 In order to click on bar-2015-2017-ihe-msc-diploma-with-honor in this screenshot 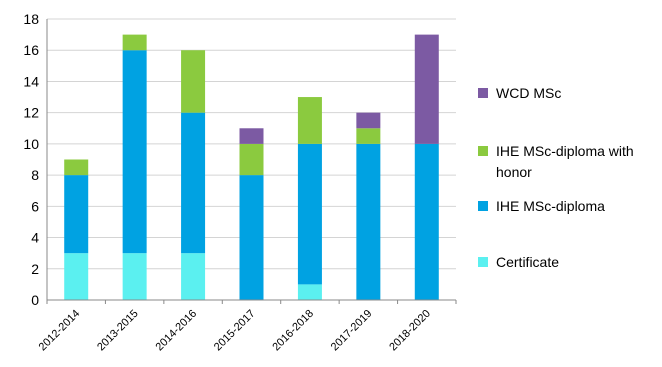, I will do `click(251, 159)`.